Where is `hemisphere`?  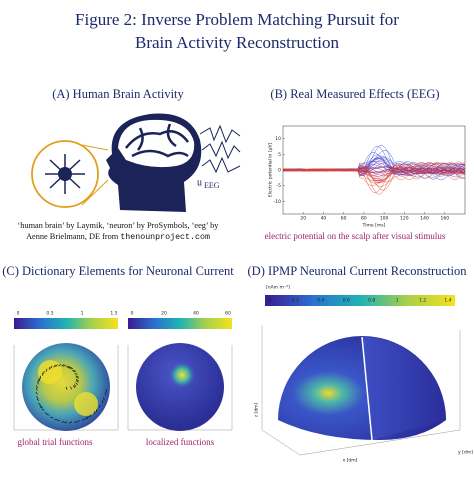 hemisphere is located at coordinates (361, 390).